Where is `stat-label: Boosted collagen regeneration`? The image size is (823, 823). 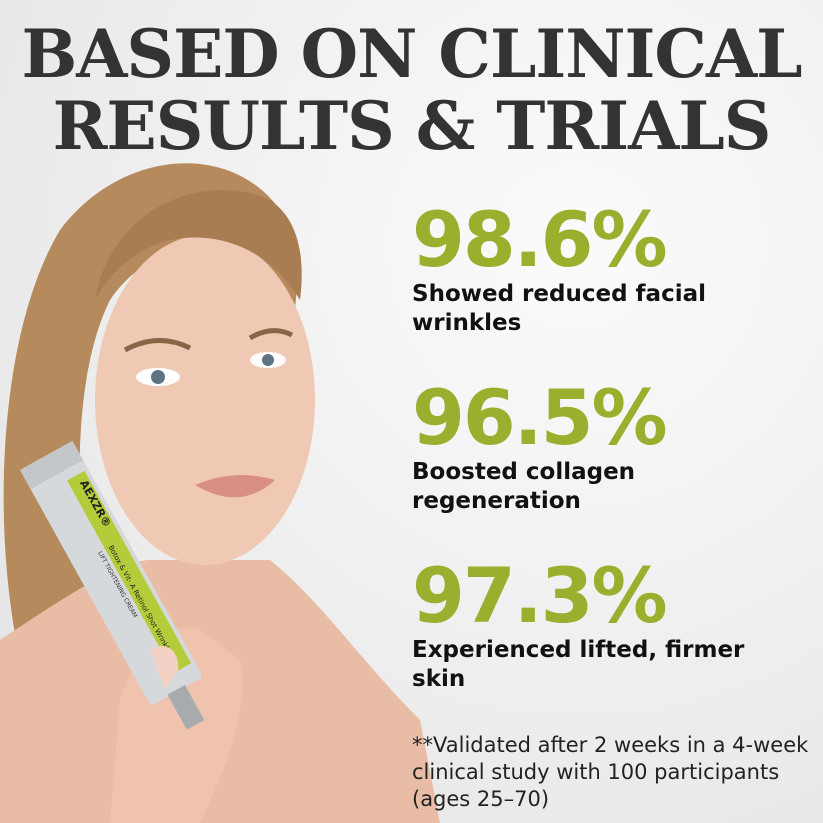 stat-label: Boosted collagen regeneration is located at coordinates (524, 486).